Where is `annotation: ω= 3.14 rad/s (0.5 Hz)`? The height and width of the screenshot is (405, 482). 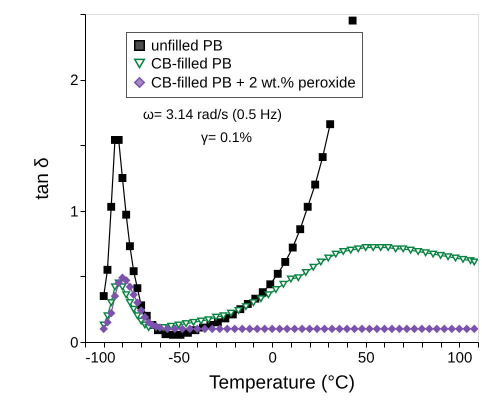 annotation: ω= 3.14 rad/s (0.5 Hz) is located at coordinates (212, 114).